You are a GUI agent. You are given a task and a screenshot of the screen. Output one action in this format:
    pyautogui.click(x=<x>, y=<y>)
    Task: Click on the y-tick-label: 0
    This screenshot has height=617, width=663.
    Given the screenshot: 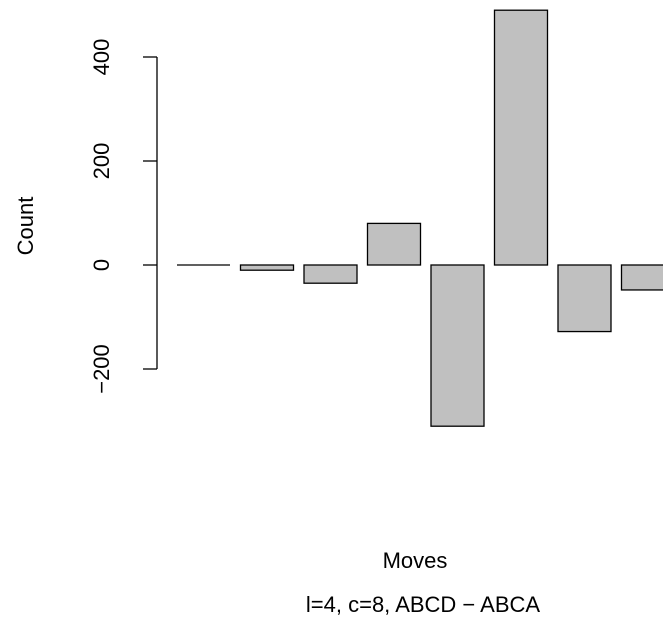 What is the action you would take?
    pyautogui.click(x=101, y=265)
    